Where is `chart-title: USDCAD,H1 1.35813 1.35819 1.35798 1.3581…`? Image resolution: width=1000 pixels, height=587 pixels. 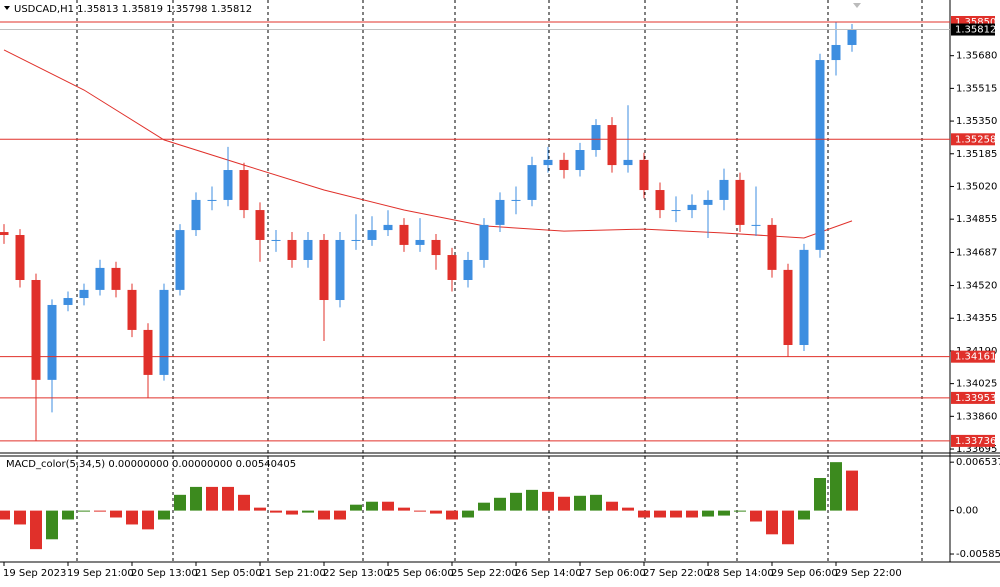
chart-title: USDCAD,H1 1.35813 1.35819 1.35798 1.3581… is located at coordinates (133, 9).